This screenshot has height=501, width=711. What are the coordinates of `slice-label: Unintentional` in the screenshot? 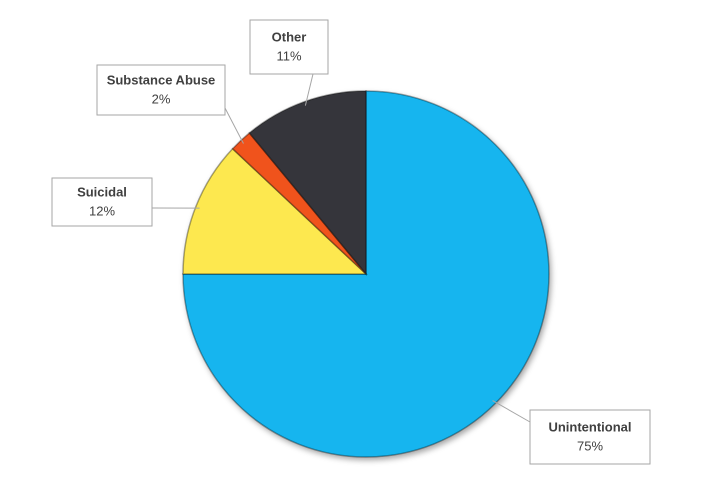 It's located at (589, 426).